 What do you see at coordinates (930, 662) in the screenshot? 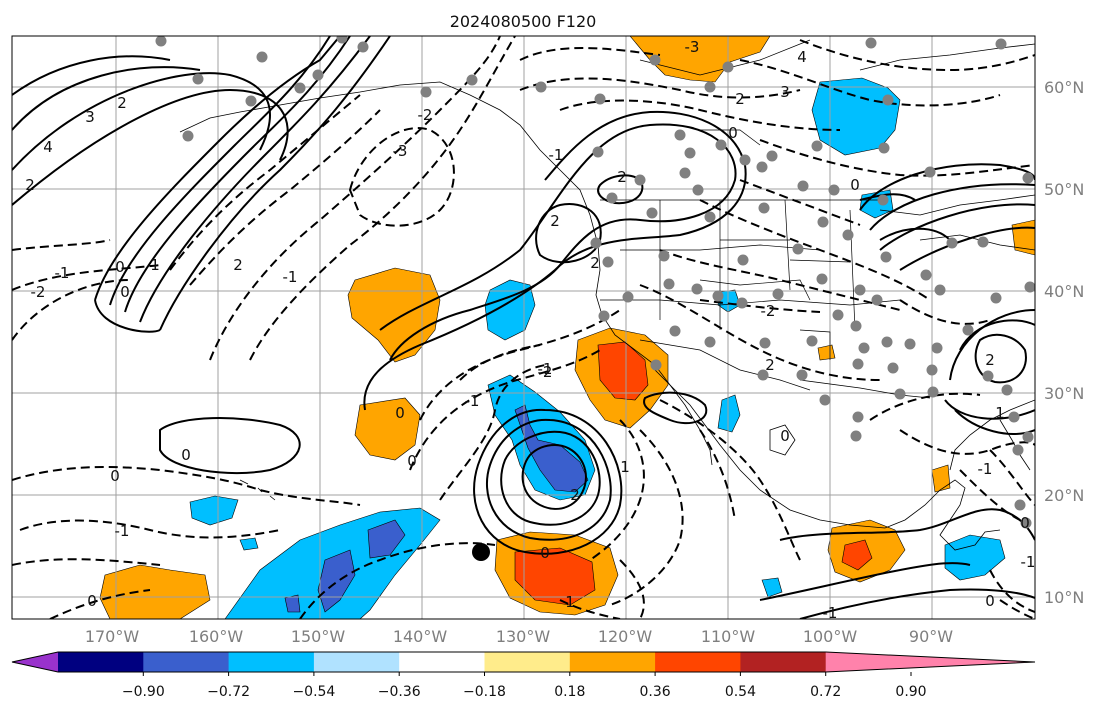
I see `colorbar-extend-max` at bounding box center [930, 662].